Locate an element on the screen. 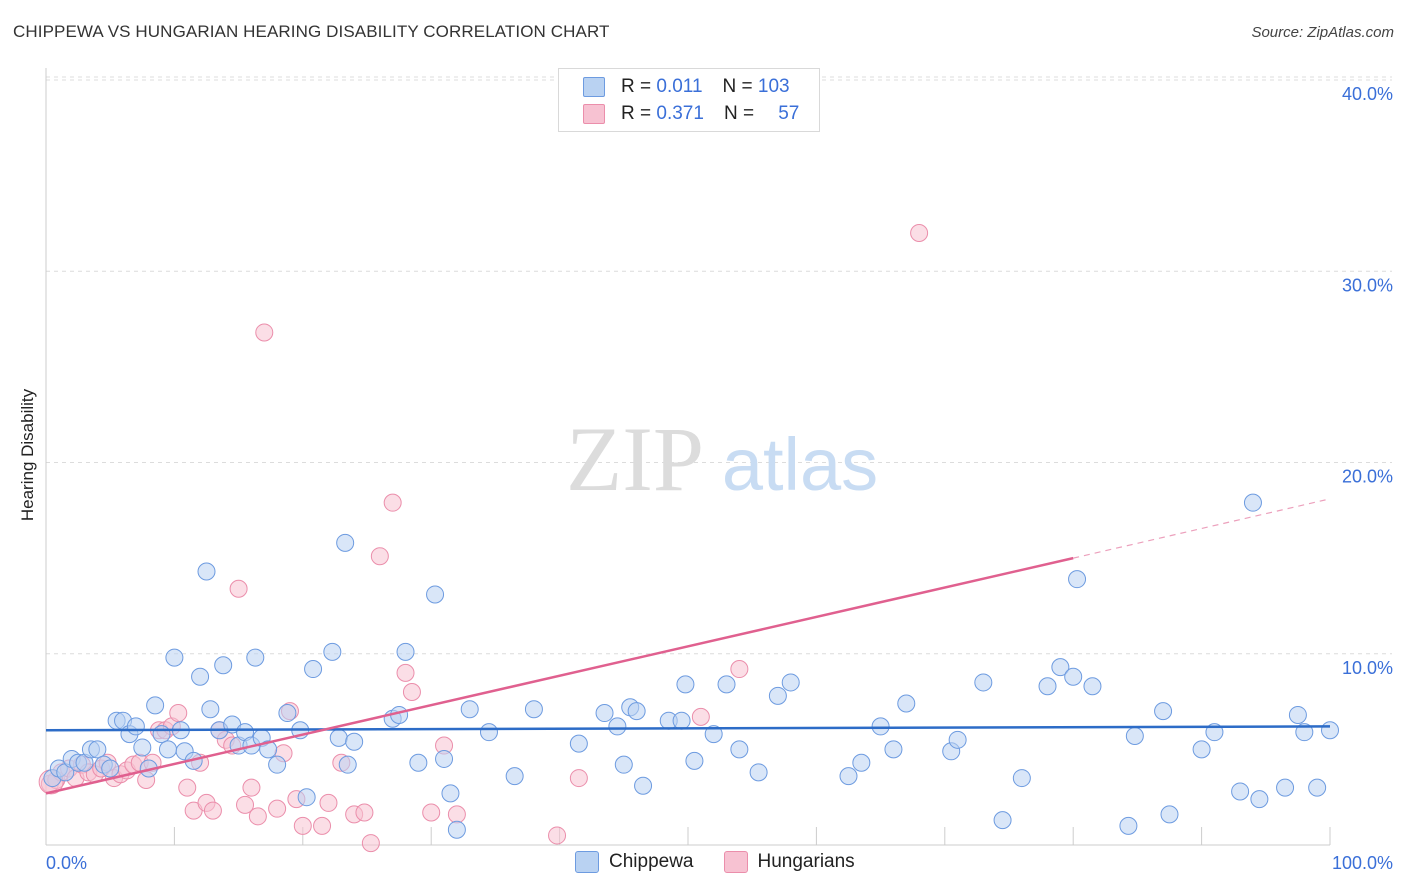 The height and width of the screenshot is (892, 1406). watermark: ZIP atlas is located at coordinates (722, 459).